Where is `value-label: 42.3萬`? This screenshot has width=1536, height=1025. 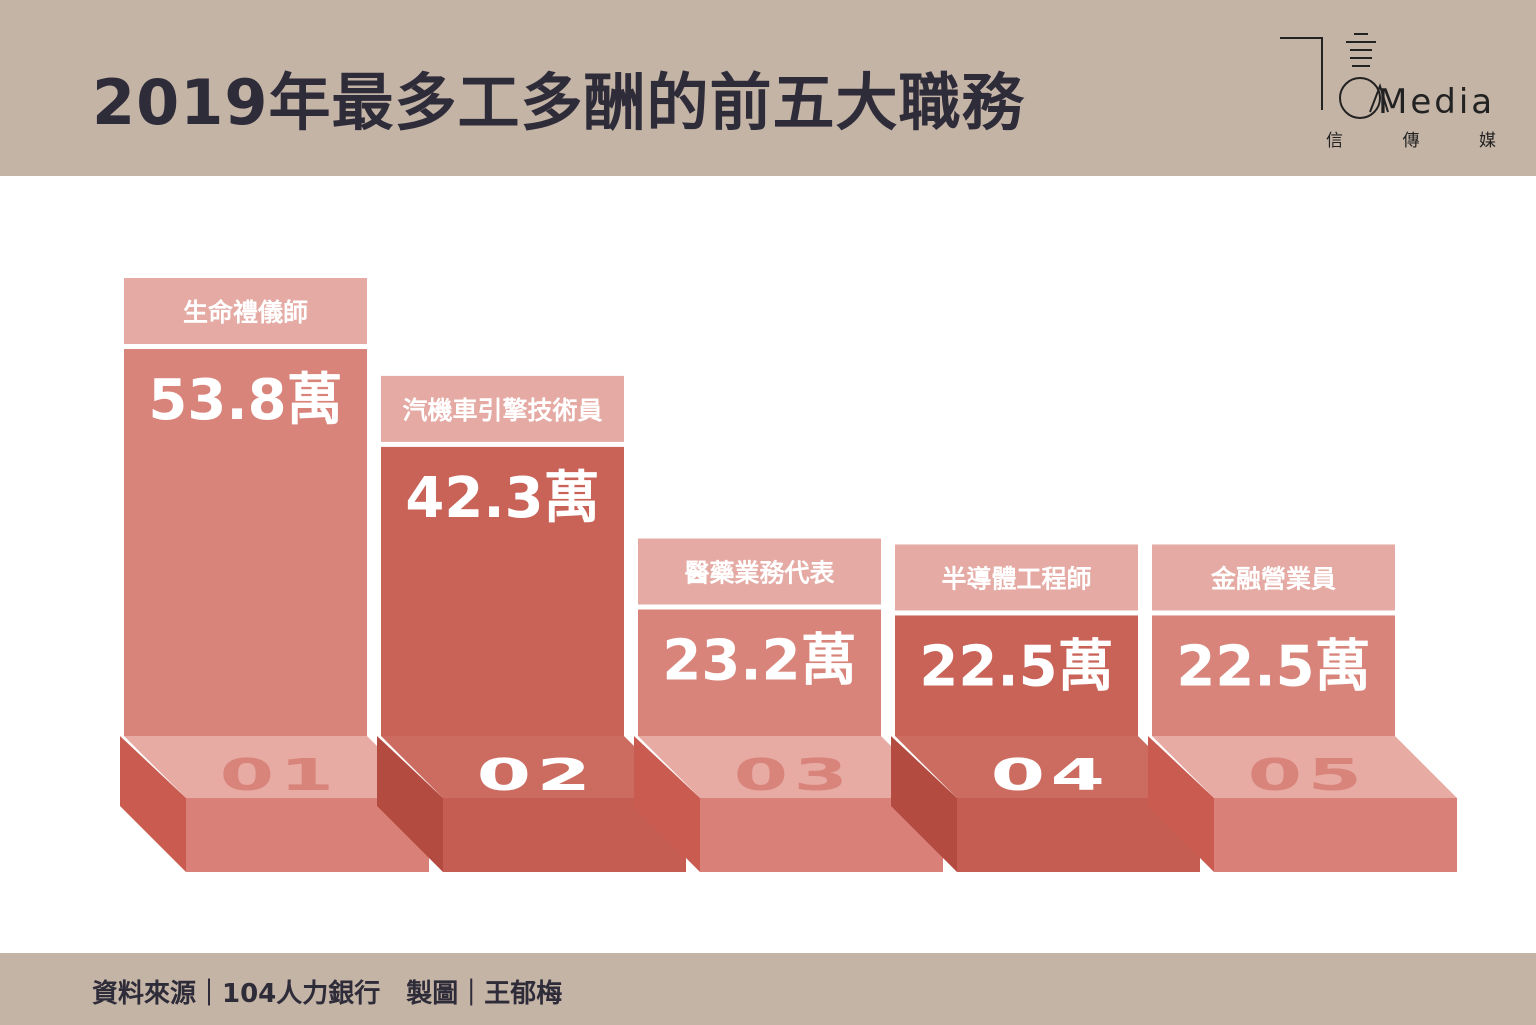 value-label: 42.3萬 is located at coordinates (502, 498).